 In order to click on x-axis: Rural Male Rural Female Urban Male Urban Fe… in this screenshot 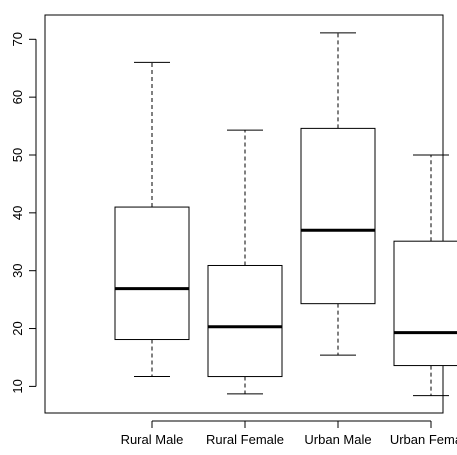, I will do `click(289, 433)`.